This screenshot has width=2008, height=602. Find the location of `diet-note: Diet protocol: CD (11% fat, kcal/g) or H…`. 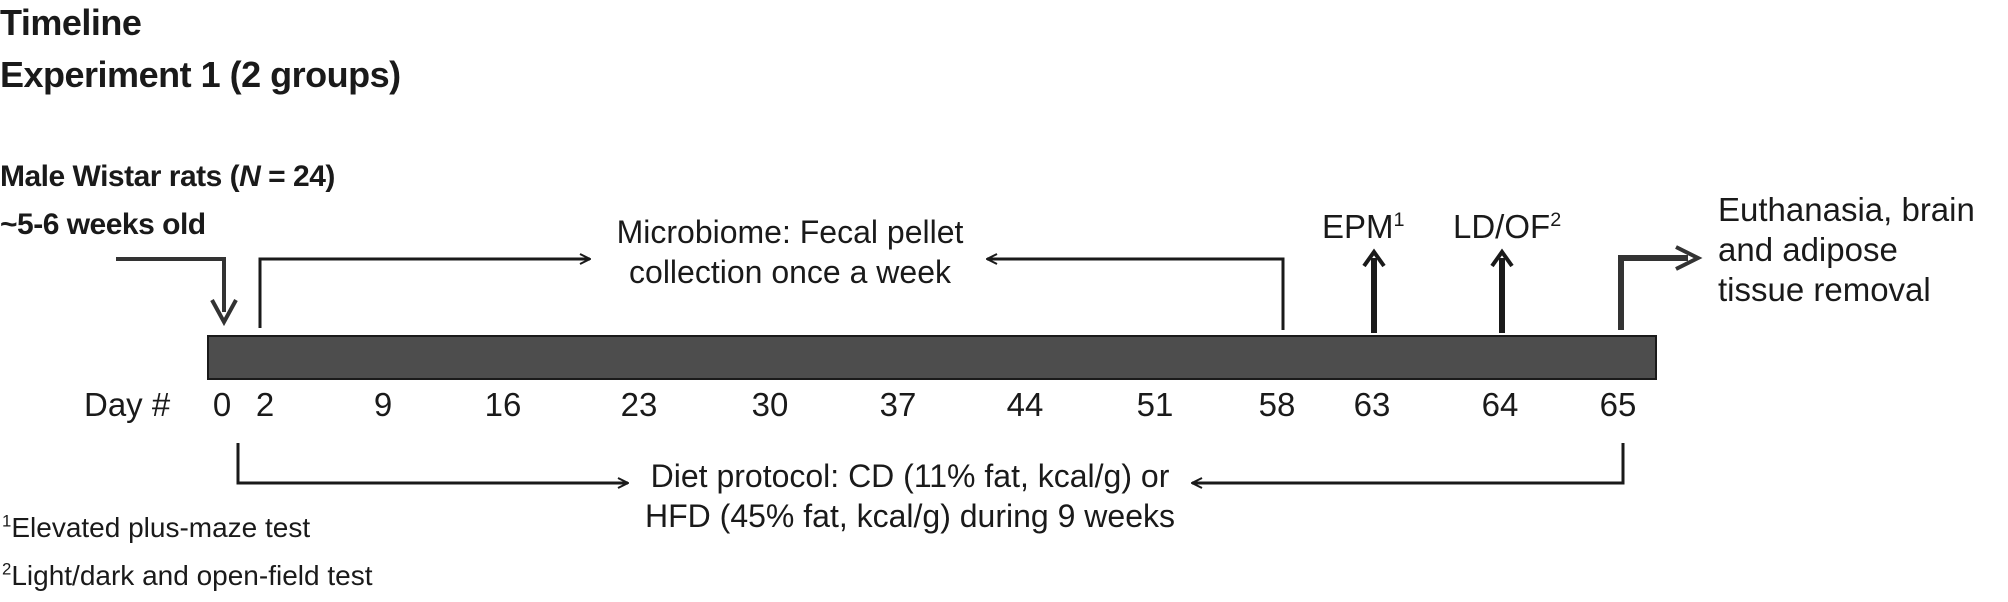

diet-note: Diet protocol: CD (11% fat, kcal/g) or H… is located at coordinates (910, 496).